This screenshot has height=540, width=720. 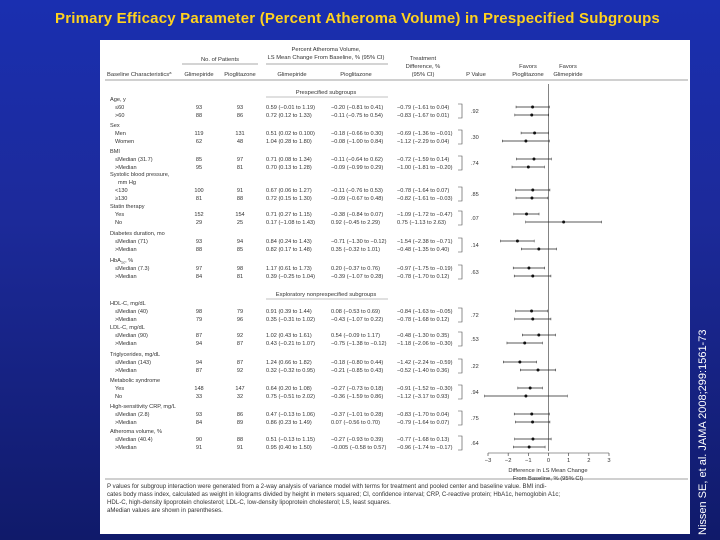 I want to click on header-diff-line1: Treatment, so click(x=423, y=59).